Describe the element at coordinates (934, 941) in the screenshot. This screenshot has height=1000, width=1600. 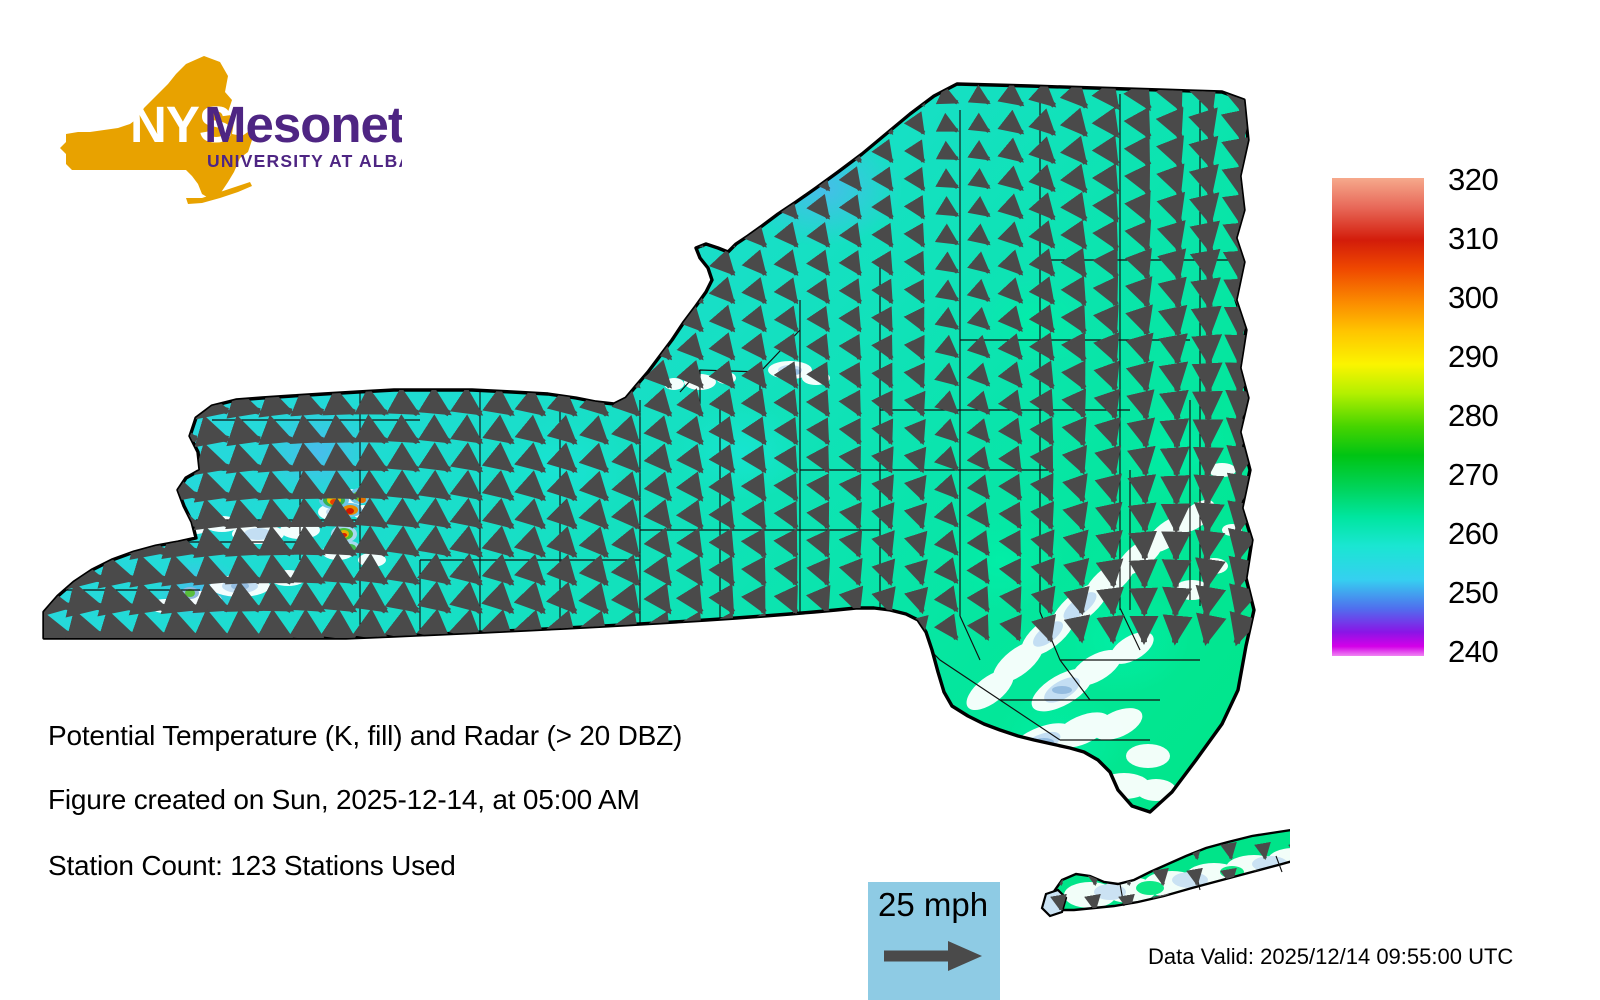
I see `wind-scale-legend: 25 mph` at that location.